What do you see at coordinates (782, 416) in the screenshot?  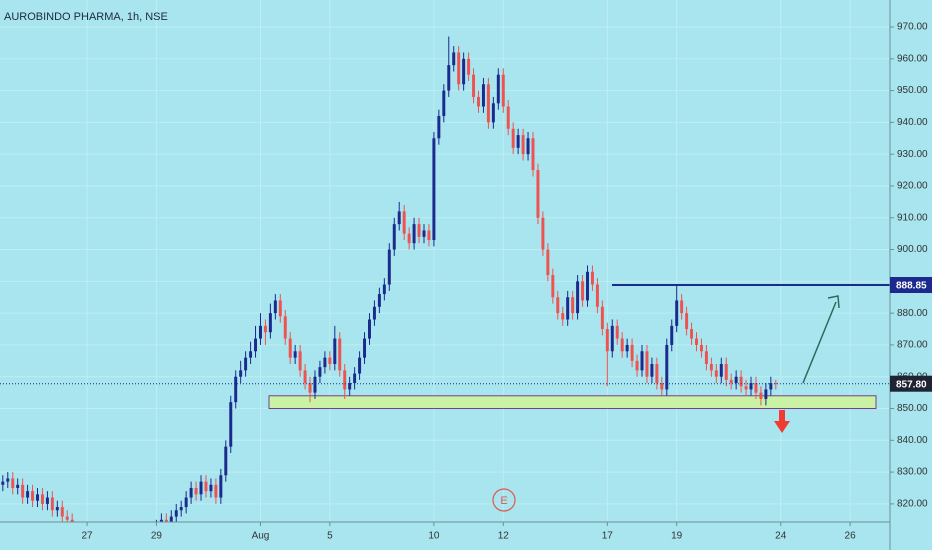 I see `down-arrow` at bounding box center [782, 416].